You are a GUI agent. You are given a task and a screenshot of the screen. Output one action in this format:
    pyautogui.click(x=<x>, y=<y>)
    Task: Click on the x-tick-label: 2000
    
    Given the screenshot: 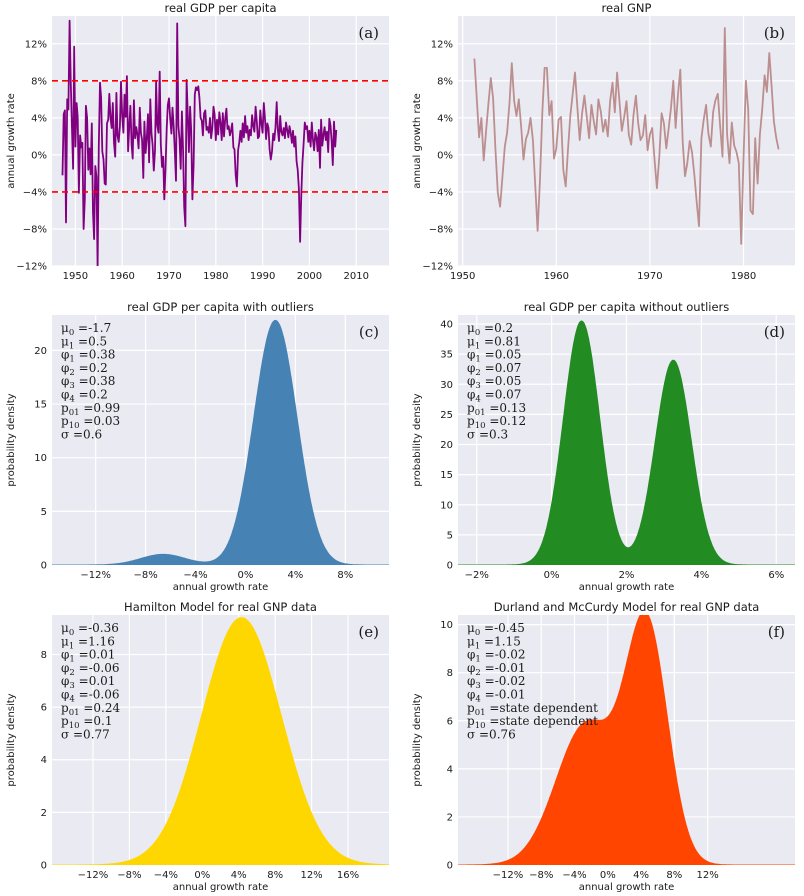 What is the action you would take?
    pyautogui.click(x=309, y=276)
    